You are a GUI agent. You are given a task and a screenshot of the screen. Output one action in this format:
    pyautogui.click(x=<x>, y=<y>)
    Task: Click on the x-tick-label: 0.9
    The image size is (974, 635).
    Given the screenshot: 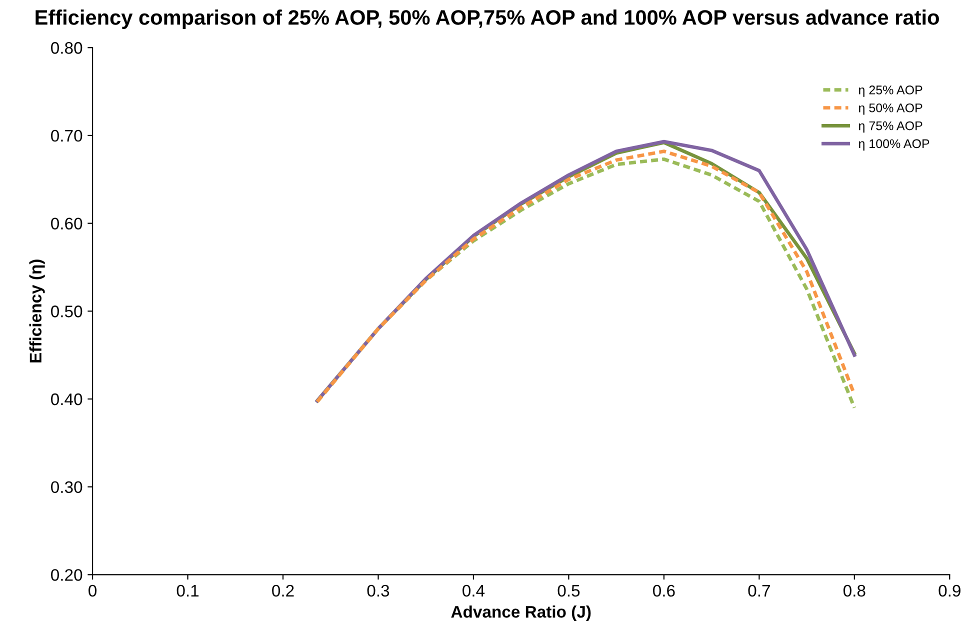 What is the action you would take?
    pyautogui.click(x=949, y=590)
    